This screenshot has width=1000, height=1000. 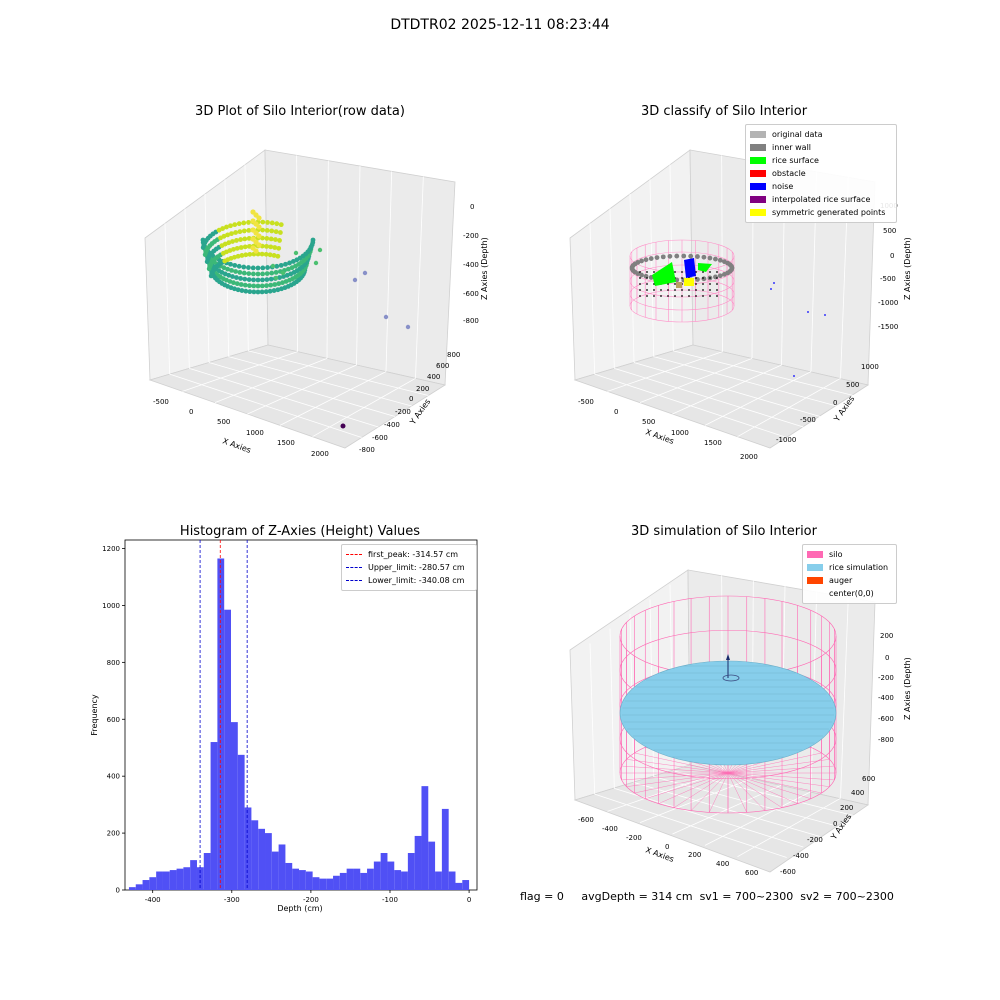 I want to click on panel2-title: 3D classify of Silo Interior, so click(x=724, y=111).